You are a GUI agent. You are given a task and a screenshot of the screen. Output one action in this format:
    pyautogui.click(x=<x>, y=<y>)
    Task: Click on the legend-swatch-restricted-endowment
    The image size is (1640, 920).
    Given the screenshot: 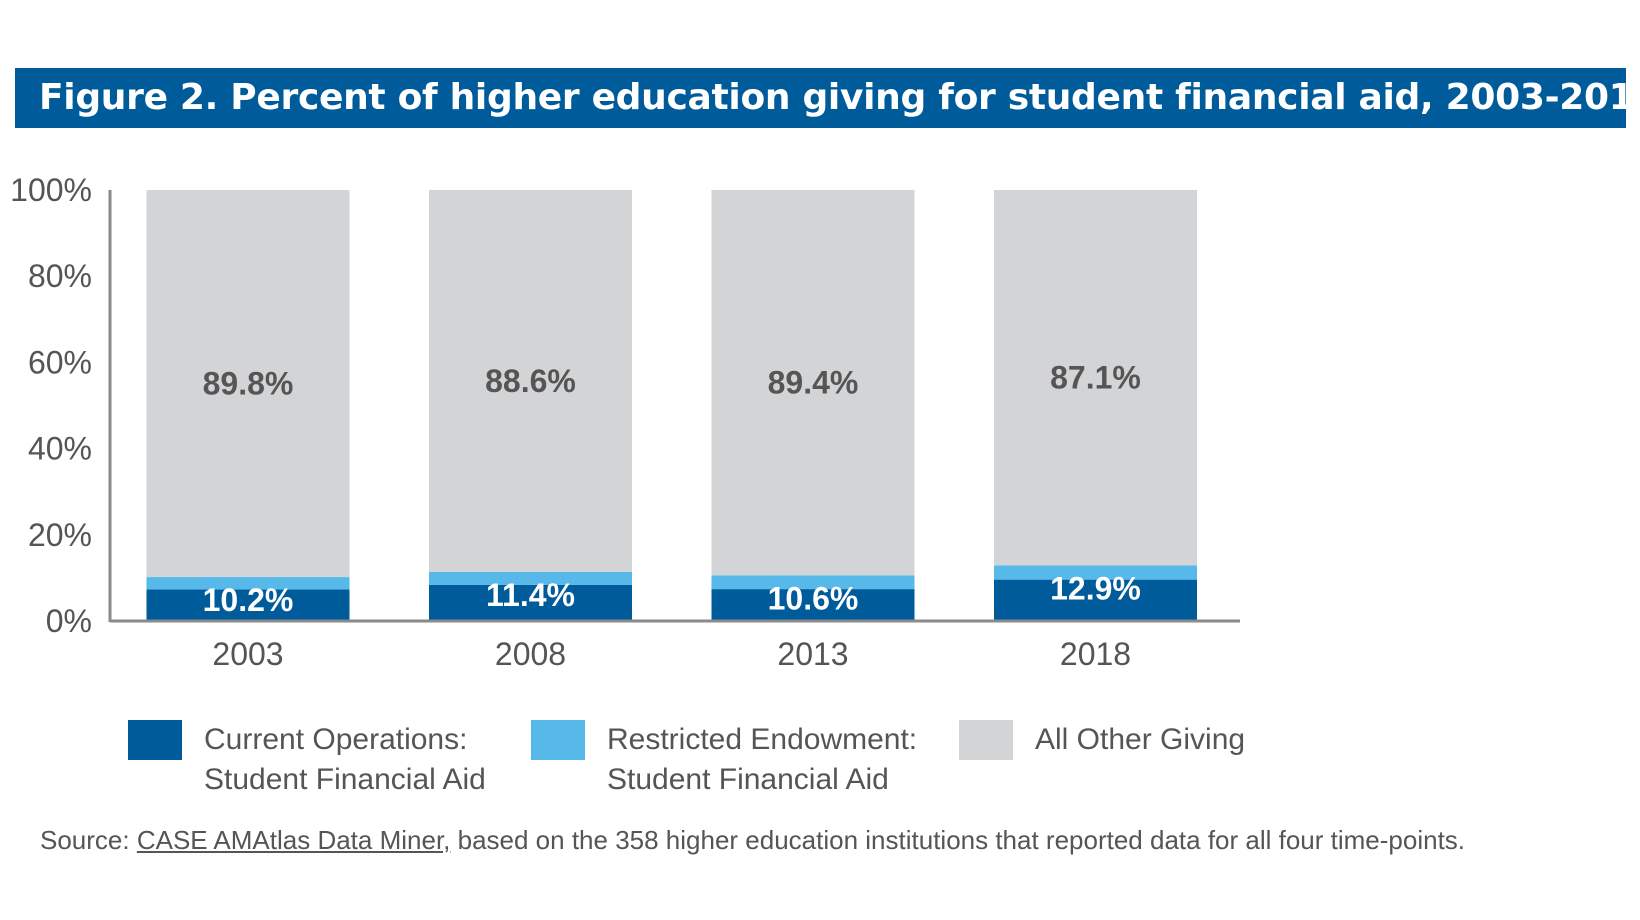 What is the action you would take?
    pyautogui.click(x=558, y=740)
    